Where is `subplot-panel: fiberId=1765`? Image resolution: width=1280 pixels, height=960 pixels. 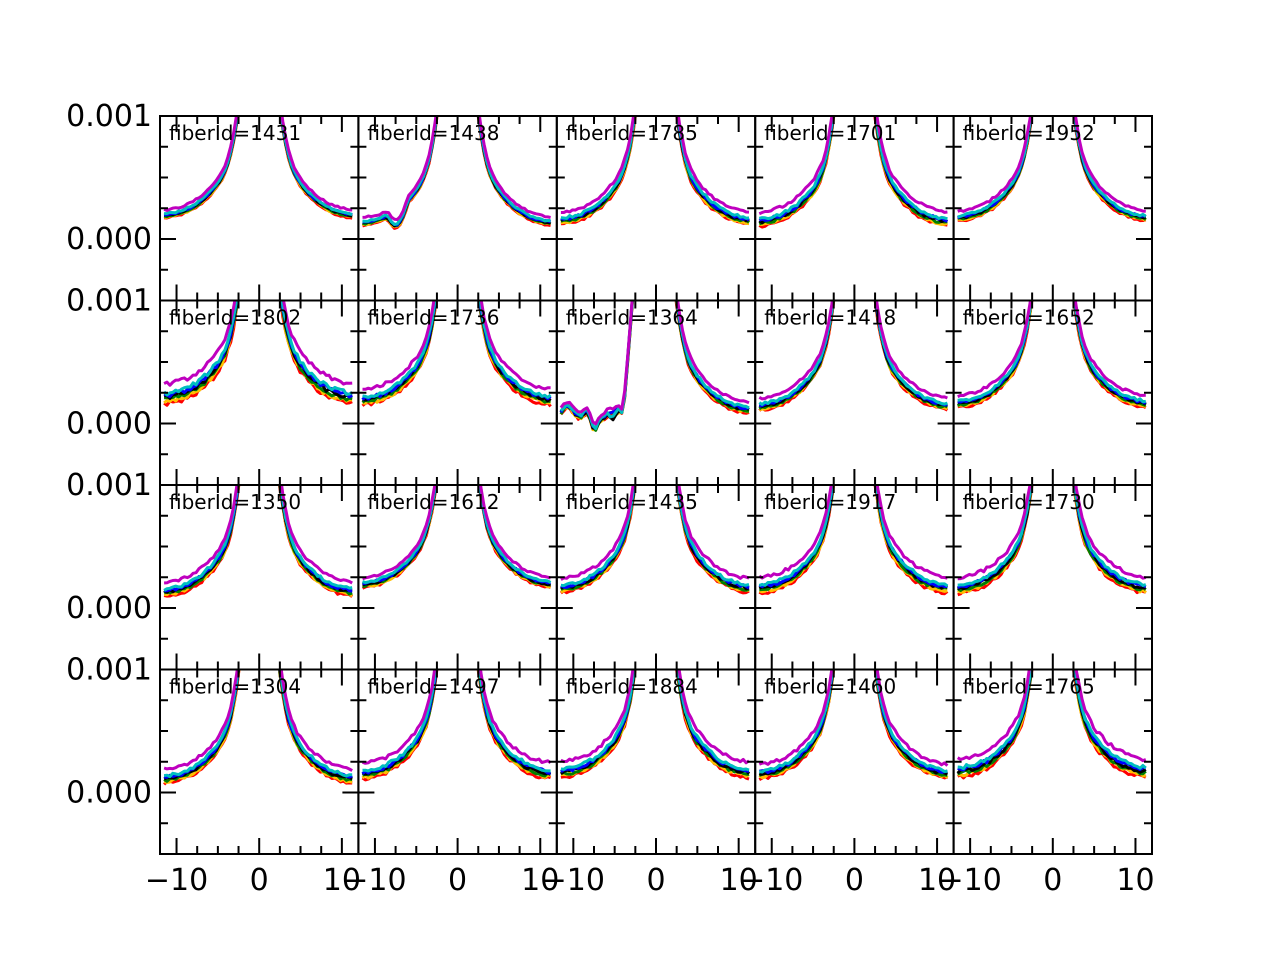 subplot-panel: fiberId=1765 is located at coordinates (1052, 761).